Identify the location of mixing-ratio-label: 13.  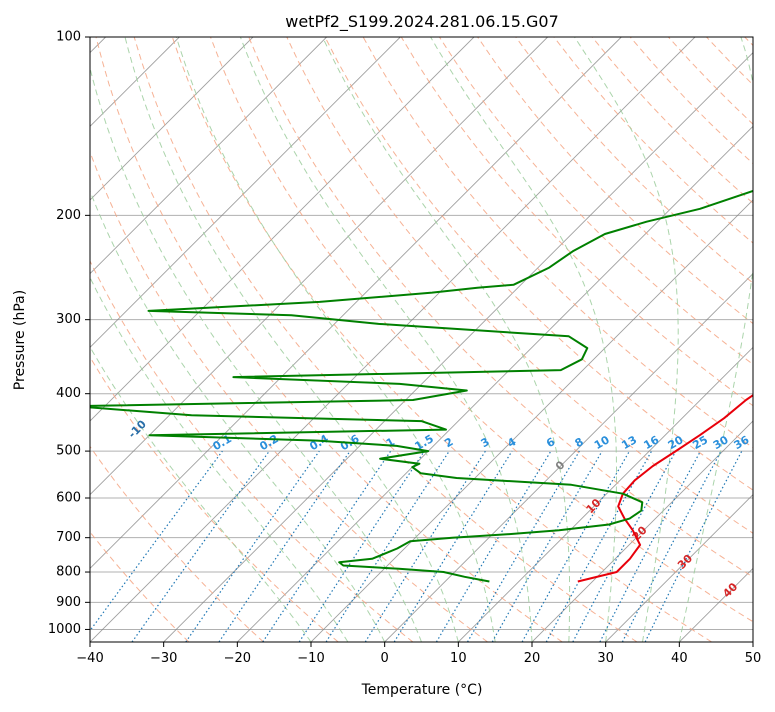
(629, 442).